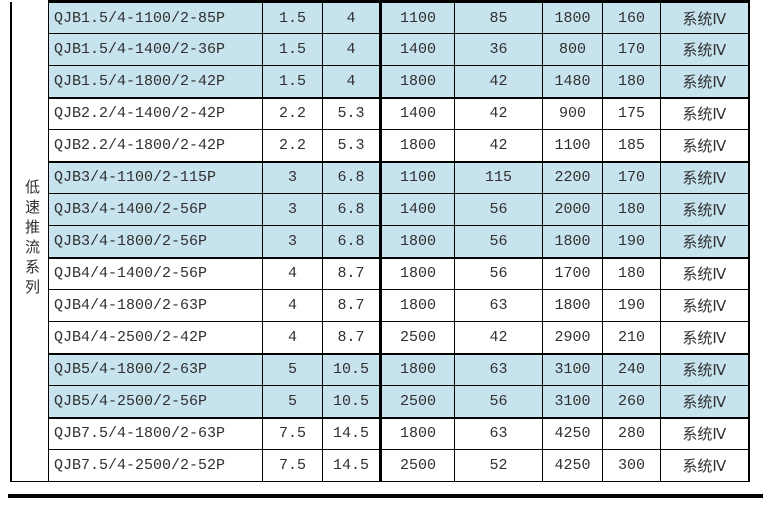 The width and height of the screenshot is (763, 506). What do you see at coordinates (631, 113) in the screenshot?
I see `weight-cell: 175` at bounding box center [631, 113].